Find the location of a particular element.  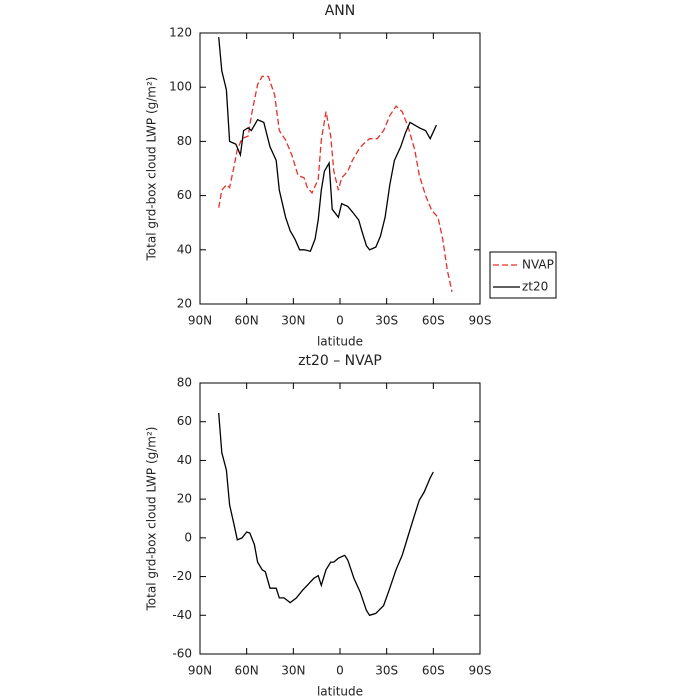

legend-label: NVAP is located at coordinates (538, 265).